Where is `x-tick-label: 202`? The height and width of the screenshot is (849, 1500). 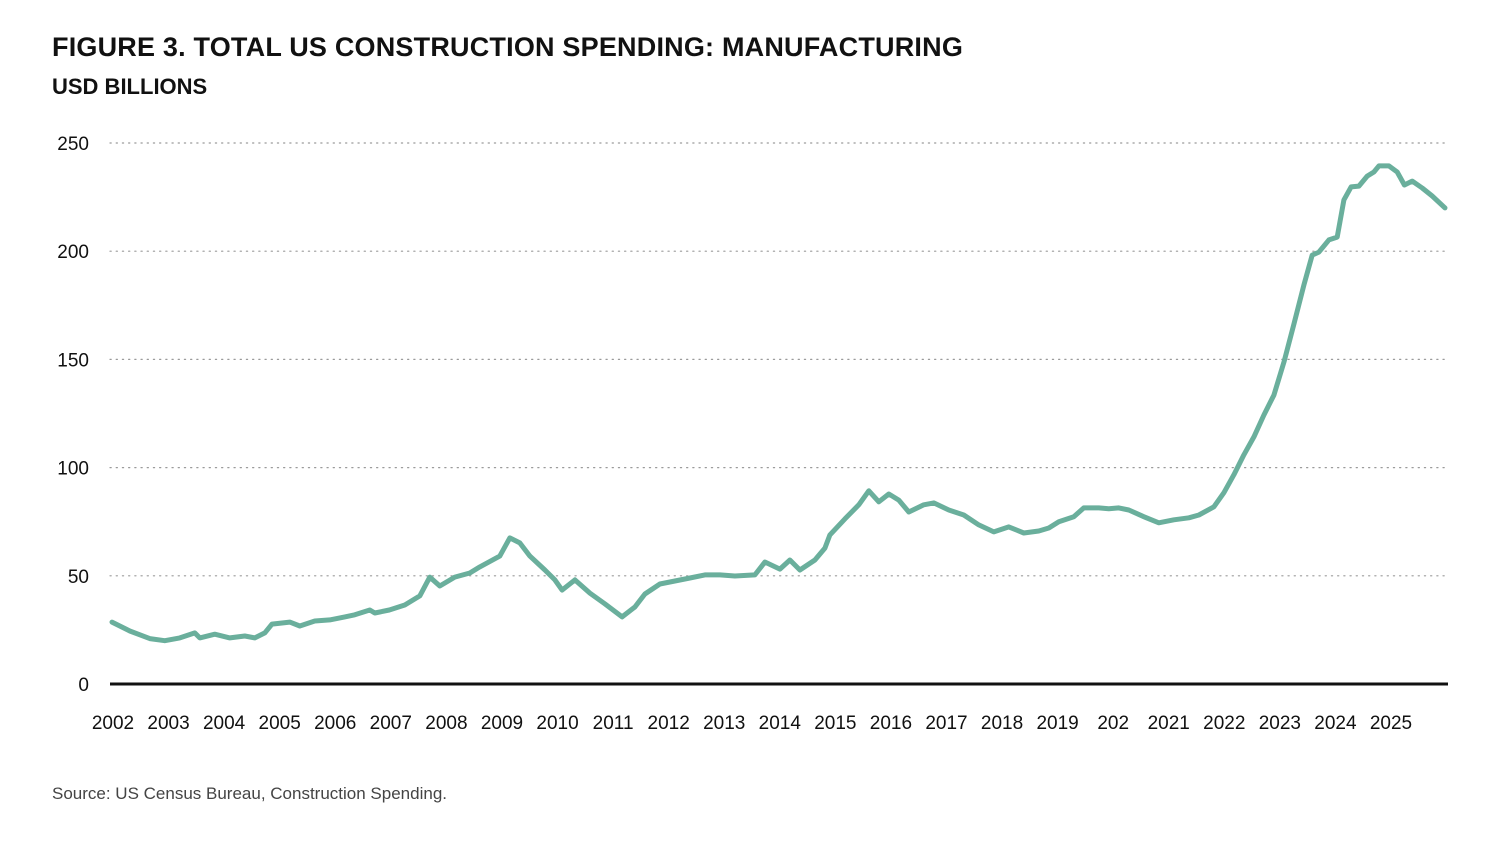 x-tick-label: 202 is located at coordinates (1113, 723).